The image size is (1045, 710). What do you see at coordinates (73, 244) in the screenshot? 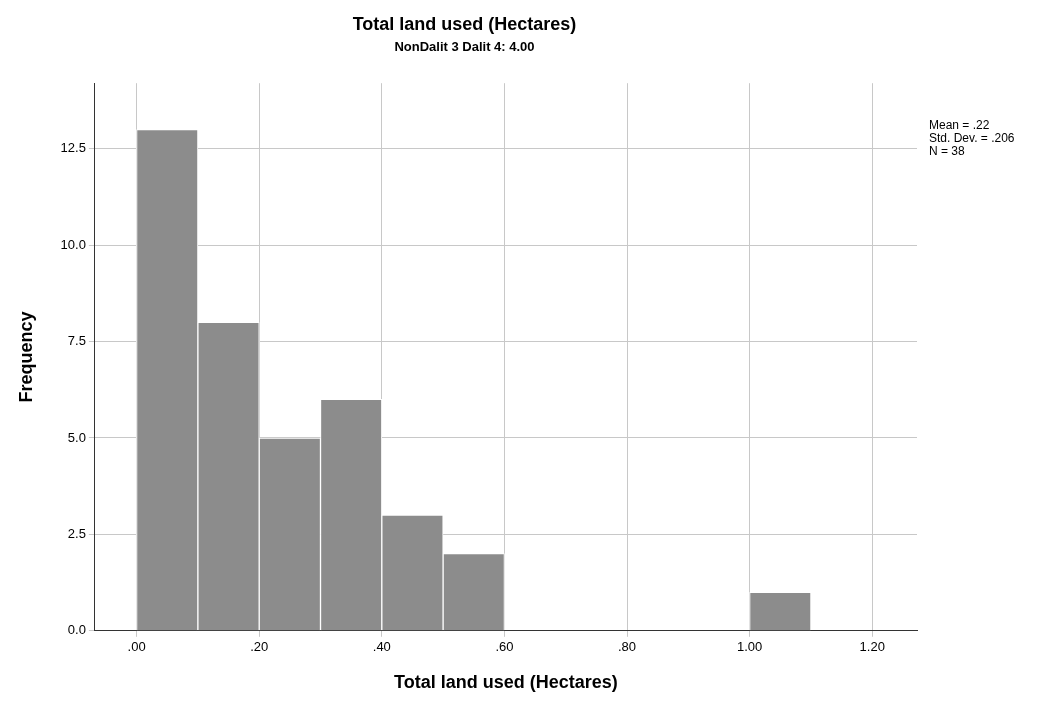
I see `y-tick-label: 10.0` at bounding box center [73, 244].